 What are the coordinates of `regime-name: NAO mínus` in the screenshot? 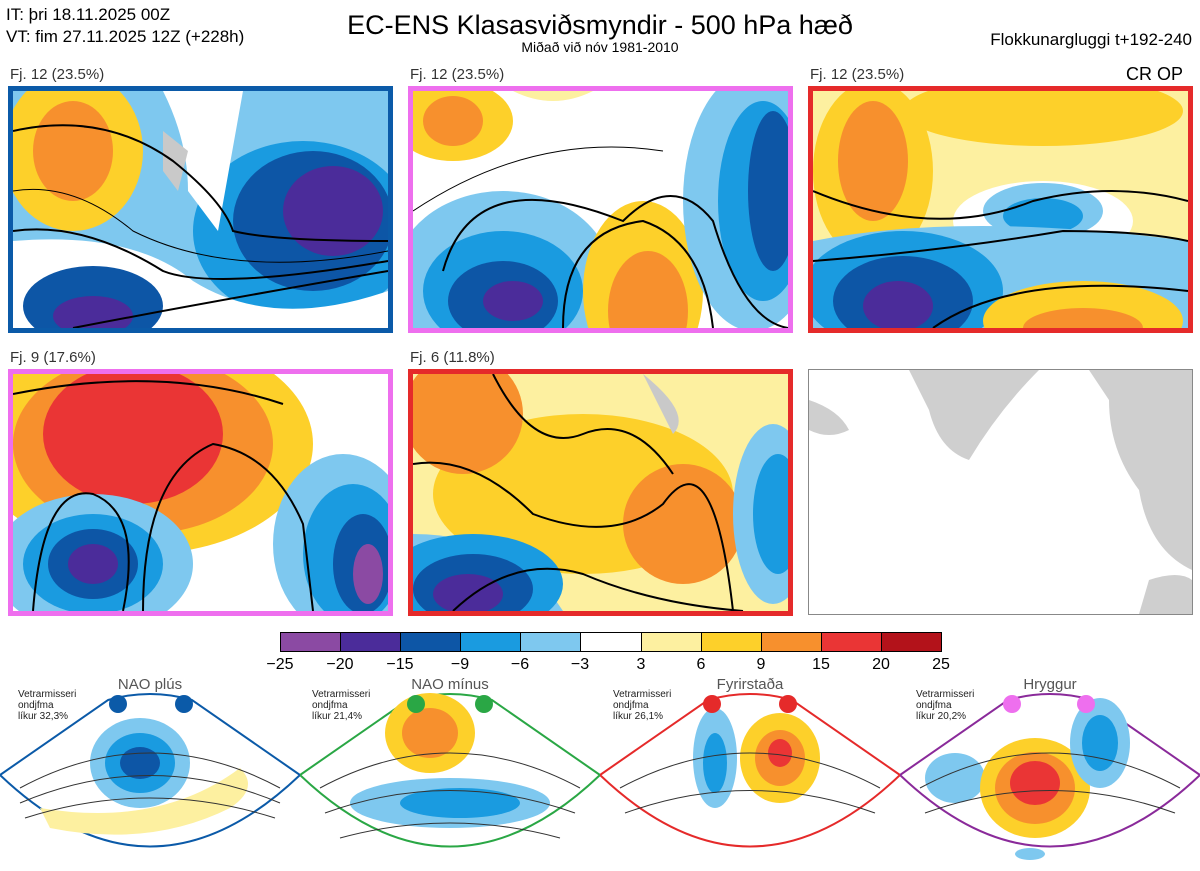 It's located at (450, 684).